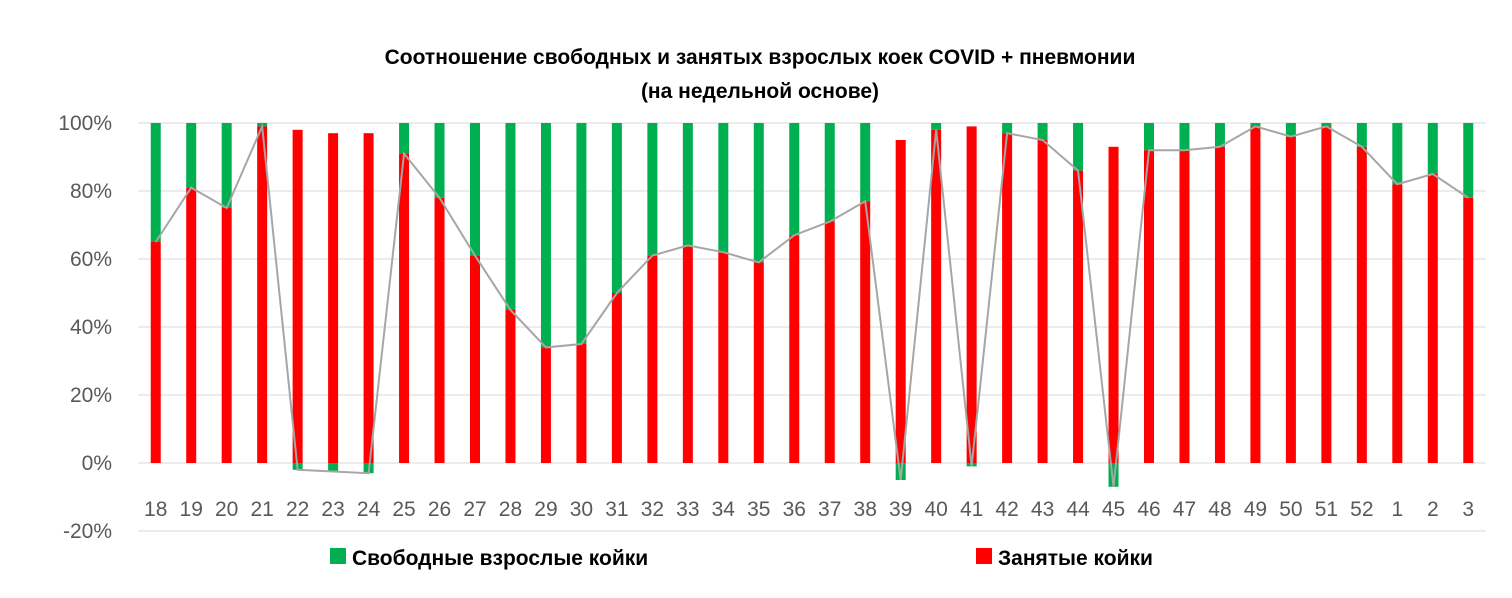 The height and width of the screenshot is (598, 1512). What do you see at coordinates (91, 327) in the screenshot?
I see `y-tick-label: 40%` at bounding box center [91, 327].